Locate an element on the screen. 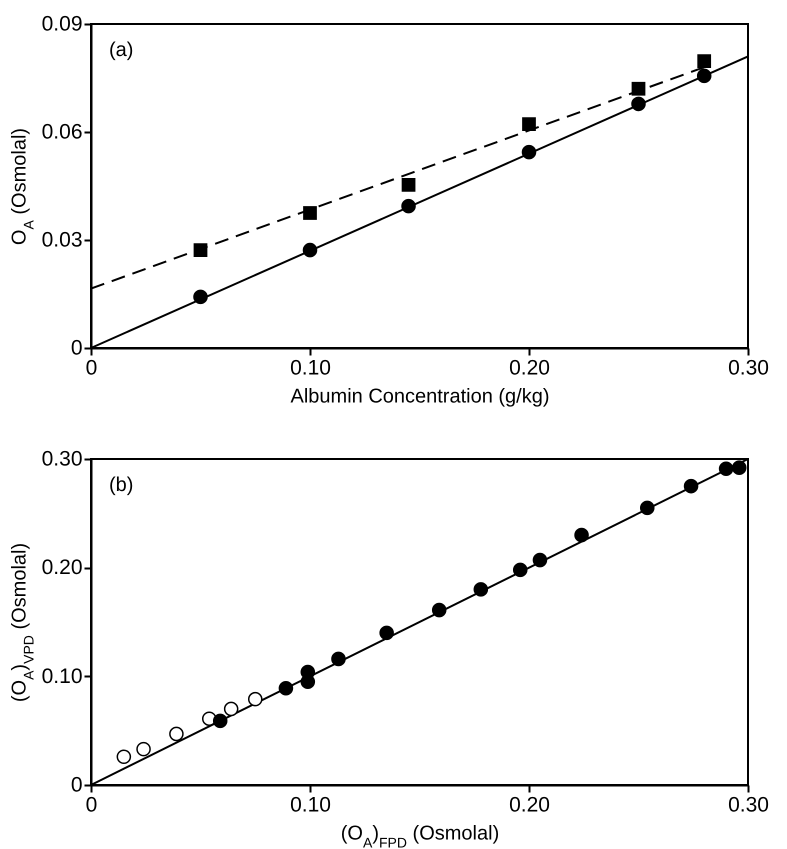  y-tick-label: 0.30 is located at coordinates (62, 459).